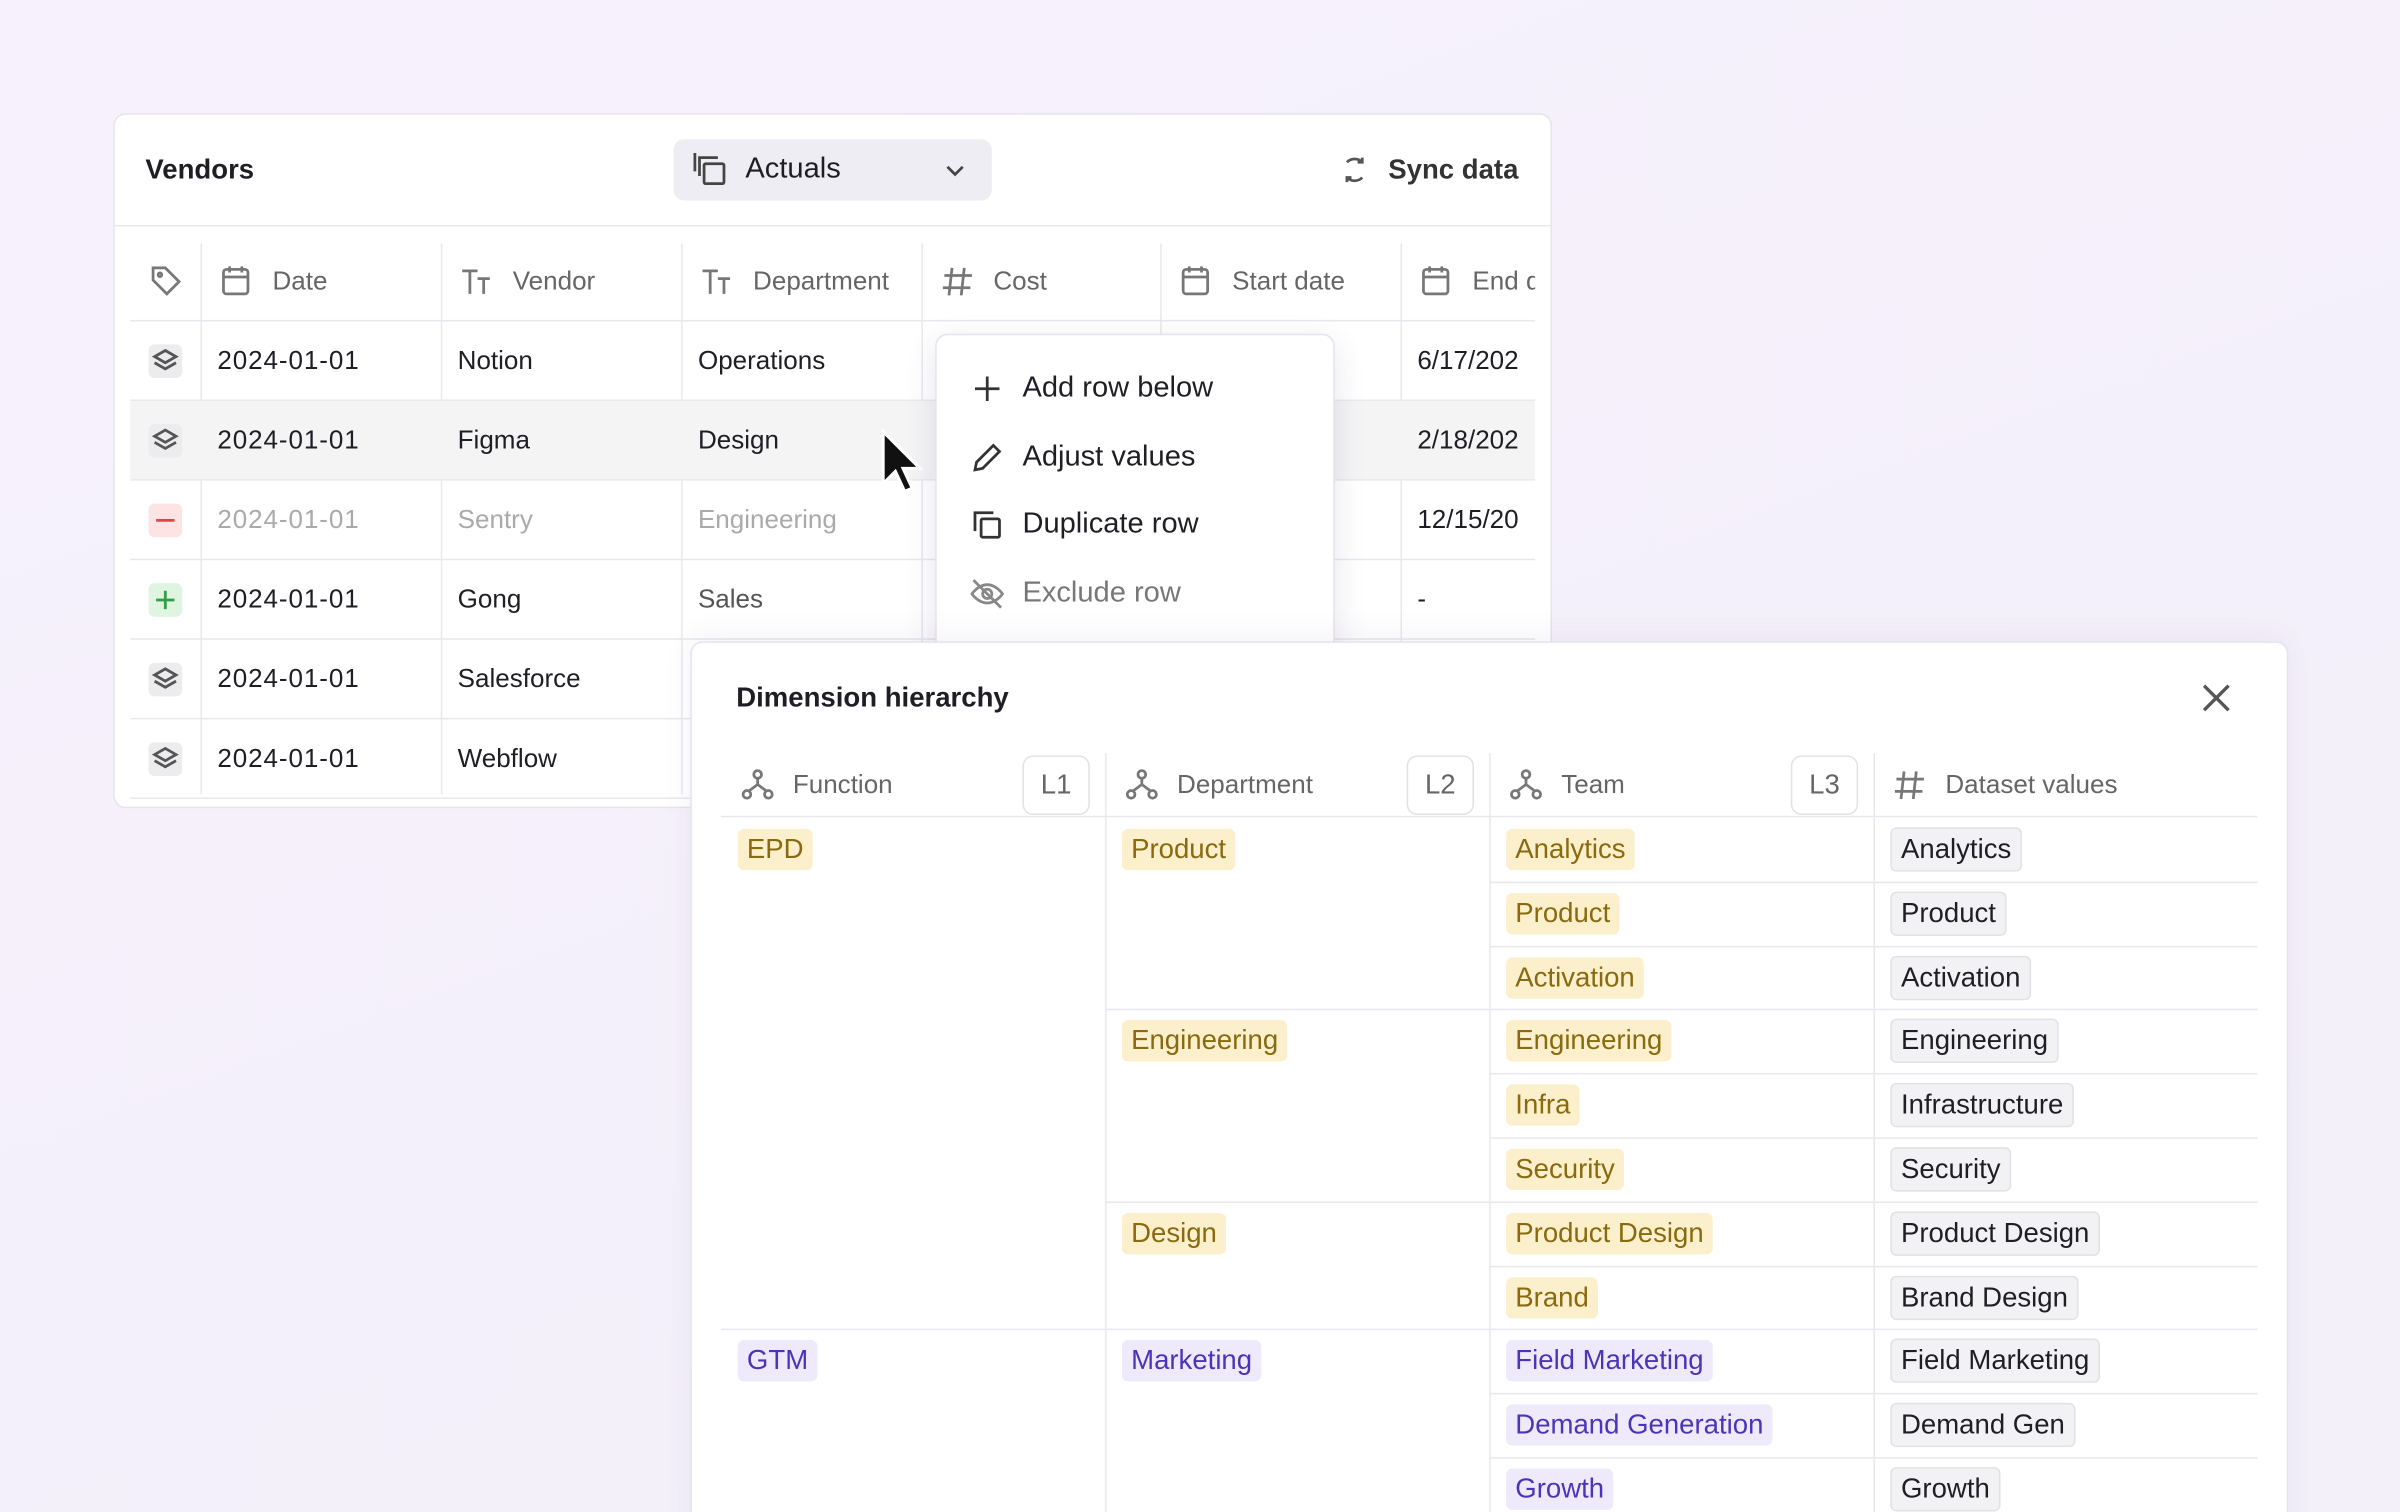 The width and height of the screenshot is (2400, 1512). I want to click on function-tag: EPD, so click(775, 849).